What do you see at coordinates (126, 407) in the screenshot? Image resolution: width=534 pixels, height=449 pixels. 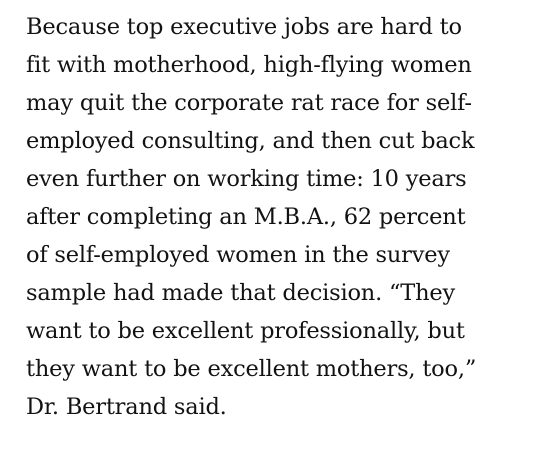 I see `paragraph-line: Dr. Bertrand said.` at bounding box center [126, 407].